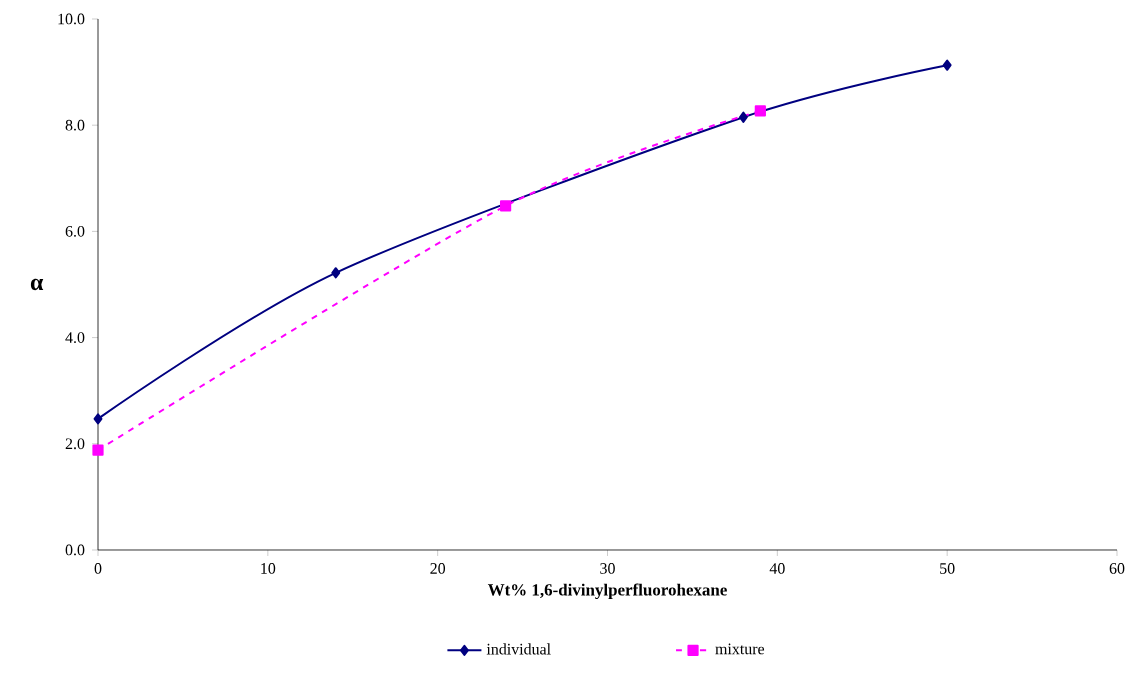 The image size is (1144, 681). I want to click on x-tick-label: 50, so click(947, 568).